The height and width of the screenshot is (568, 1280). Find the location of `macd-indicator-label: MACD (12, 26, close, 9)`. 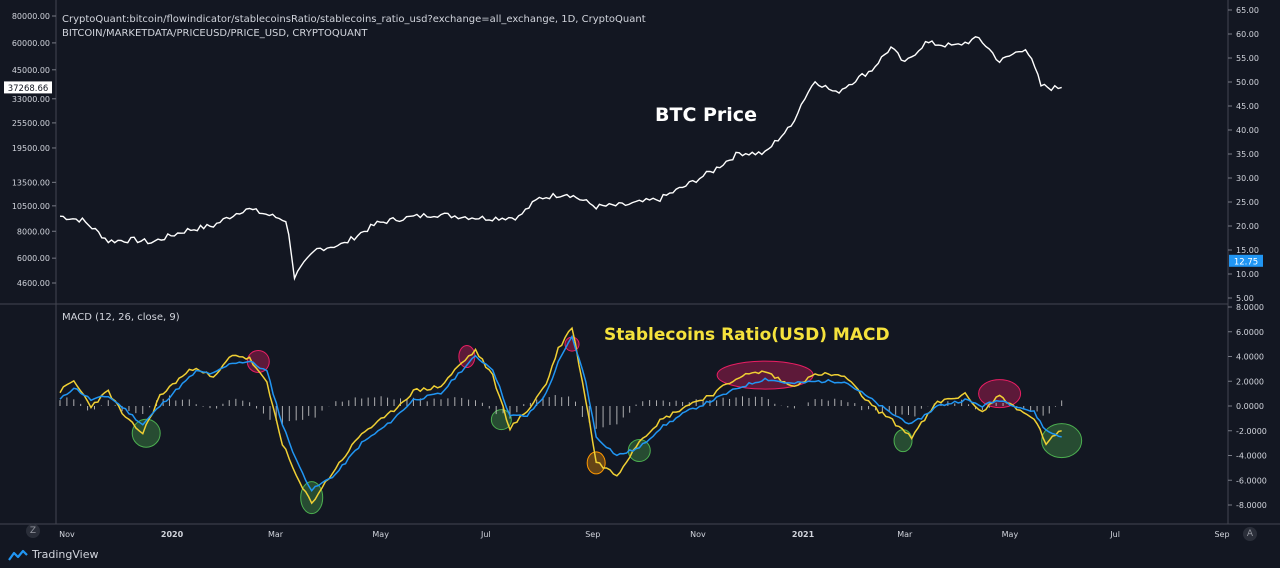

macd-indicator-label: MACD (12, 26, close, 9) is located at coordinates (121, 317).